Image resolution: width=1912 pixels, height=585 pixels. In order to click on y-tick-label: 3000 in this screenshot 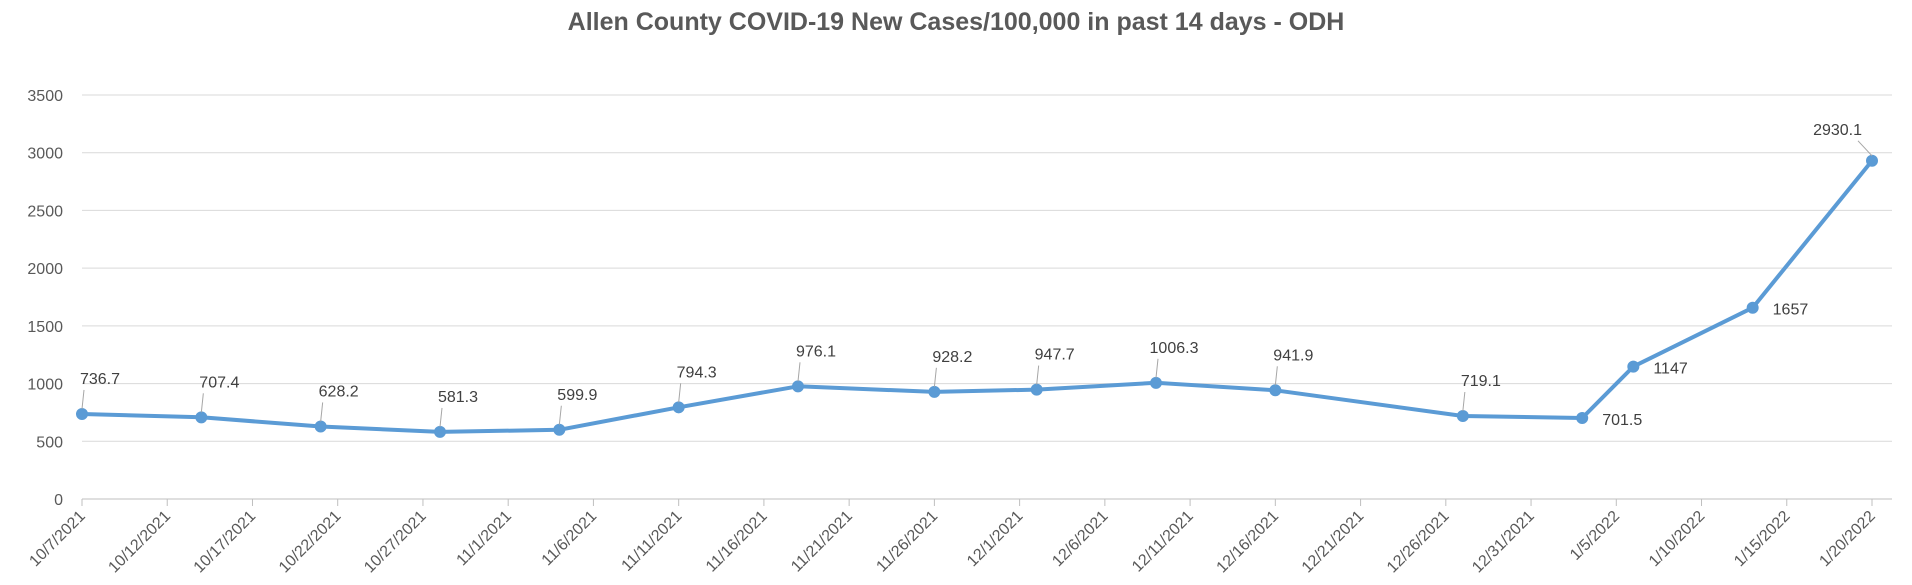, I will do `click(45, 154)`.